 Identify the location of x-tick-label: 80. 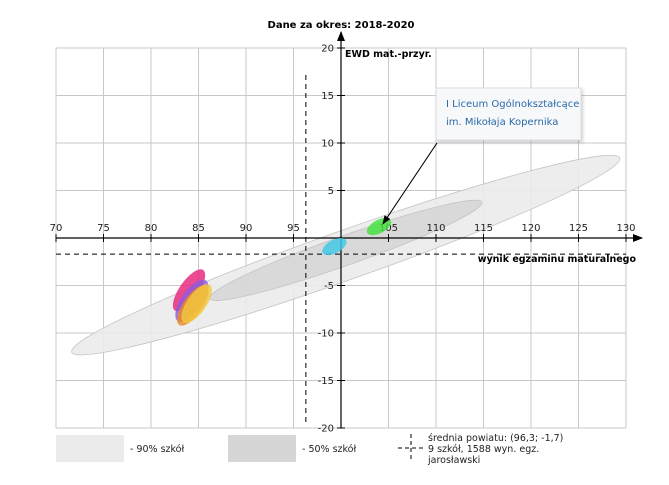
(151, 228).